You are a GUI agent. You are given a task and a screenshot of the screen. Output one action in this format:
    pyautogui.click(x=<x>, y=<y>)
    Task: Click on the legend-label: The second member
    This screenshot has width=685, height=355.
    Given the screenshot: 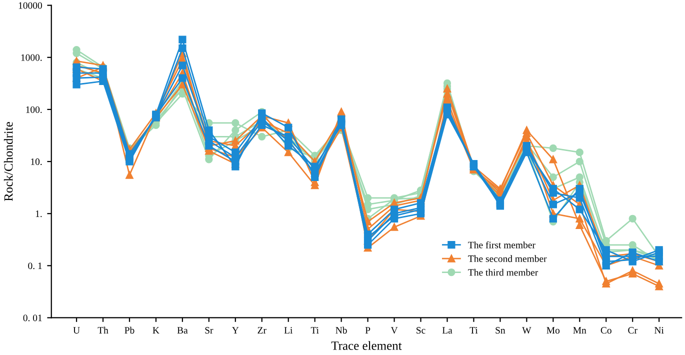 What is the action you would take?
    pyautogui.click(x=507, y=258)
    